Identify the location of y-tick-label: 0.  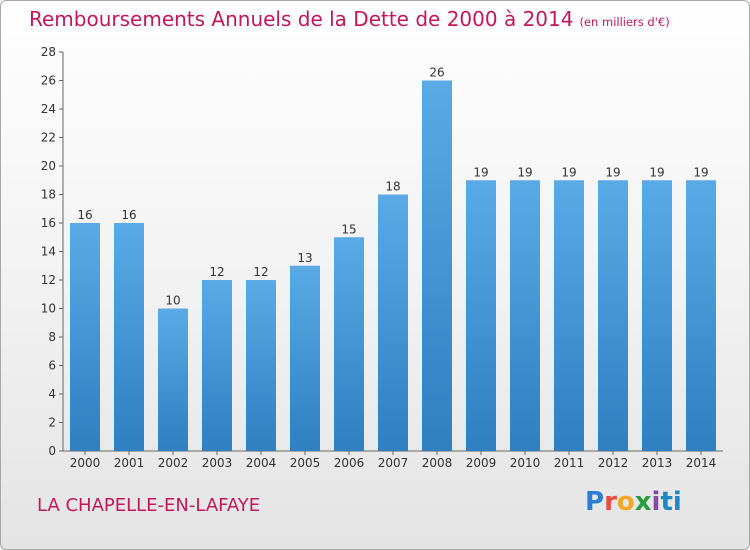
(52, 451).